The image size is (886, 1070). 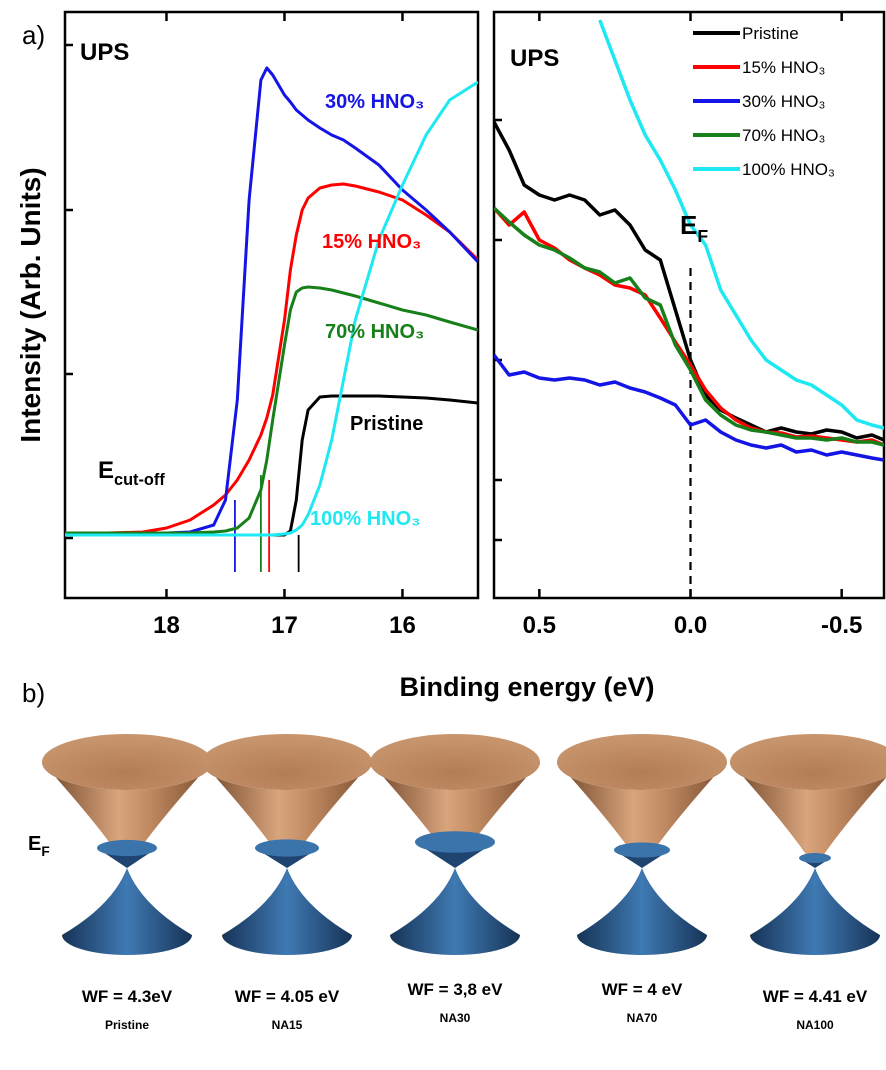 I want to click on legend-label: 30% HNO₃, so click(x=783, y=101).